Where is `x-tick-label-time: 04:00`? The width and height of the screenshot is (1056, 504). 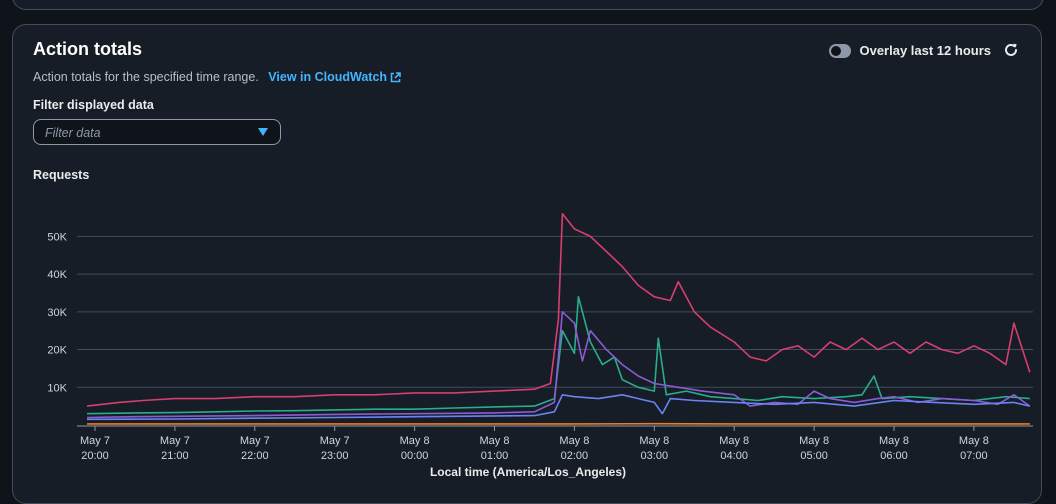 x-tick-label-time: 04:00 is located at coordinates (734, 456).